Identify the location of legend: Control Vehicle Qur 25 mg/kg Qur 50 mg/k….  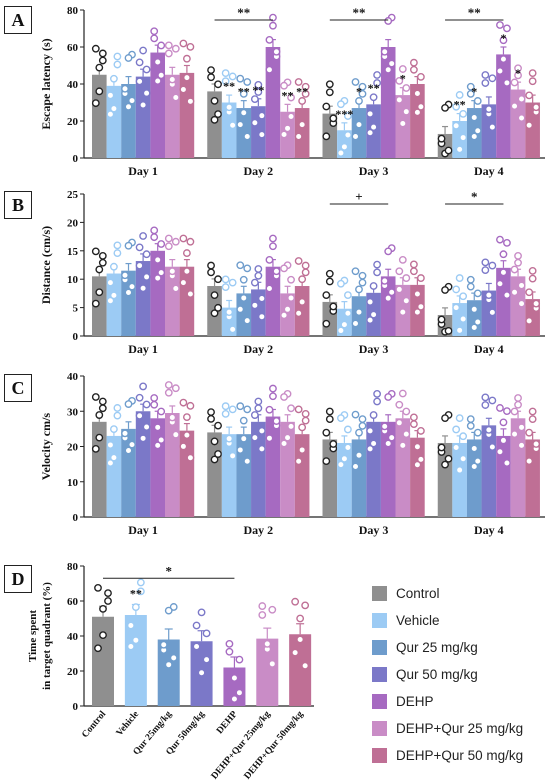
(461, 674).